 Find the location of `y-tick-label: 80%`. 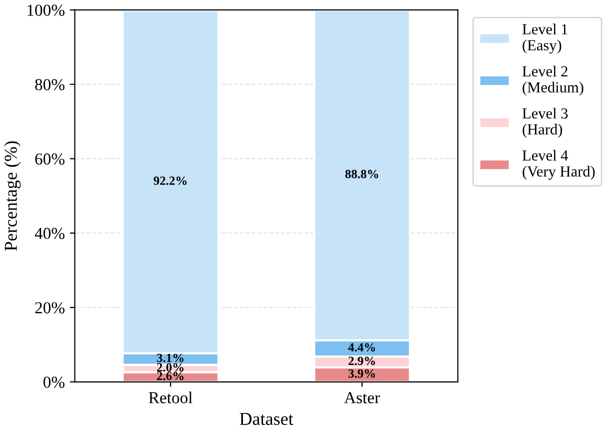

y-tick-label: 80% is located at coordinates (49, 84).